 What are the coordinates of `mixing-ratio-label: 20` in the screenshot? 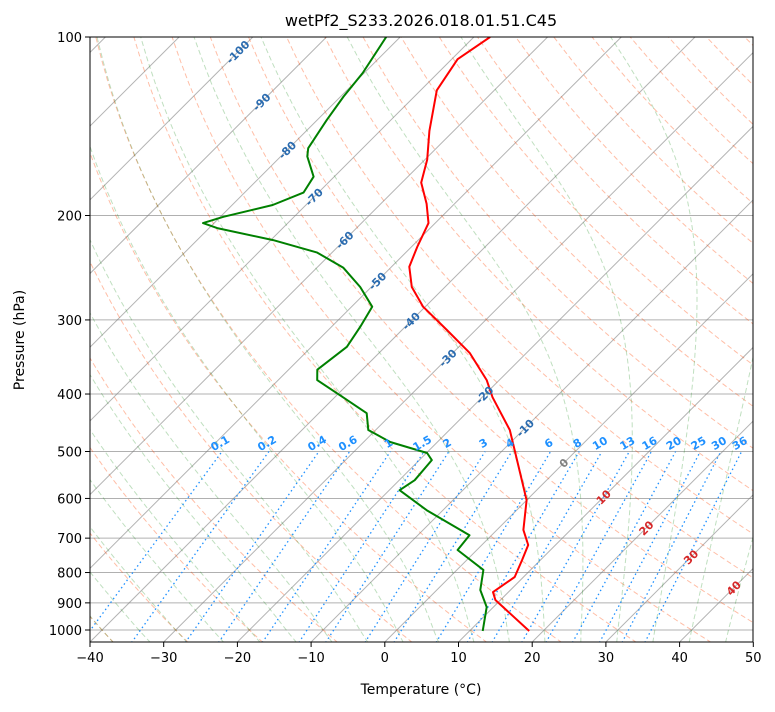 It's located at (674, 443).